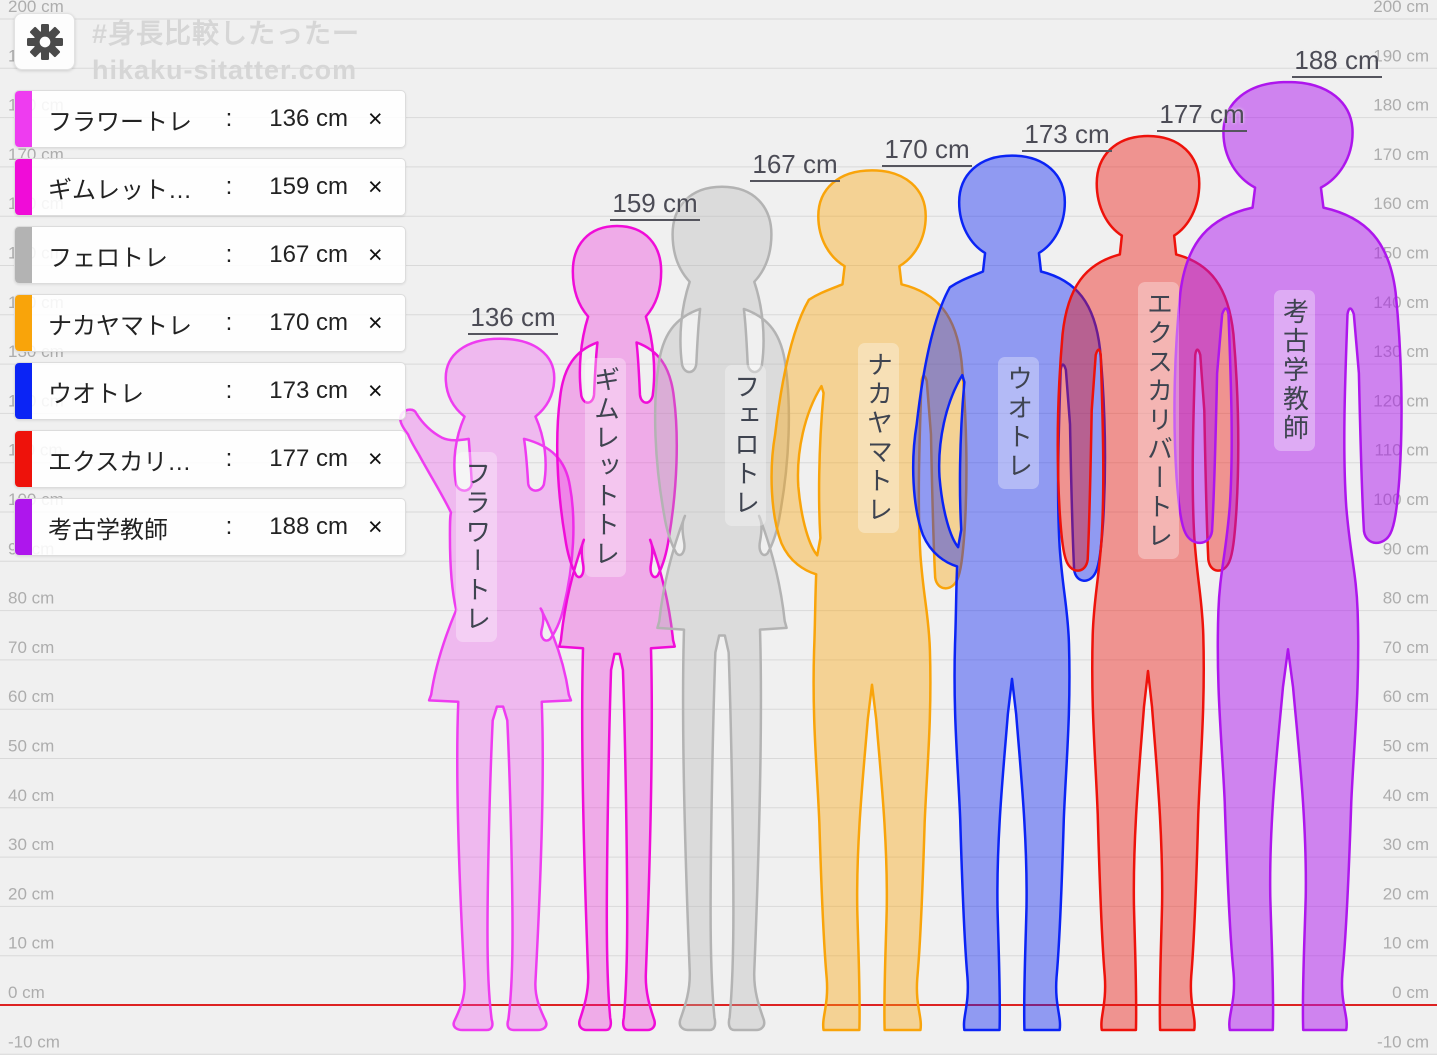 Image resolution: width=1437 pixels, height=1055 pixels. What do you see at coordinates (605, 467) in the screenshot?
I see `silhouette-name-label: ギムレットトレ` at bounding box center [605, 467].